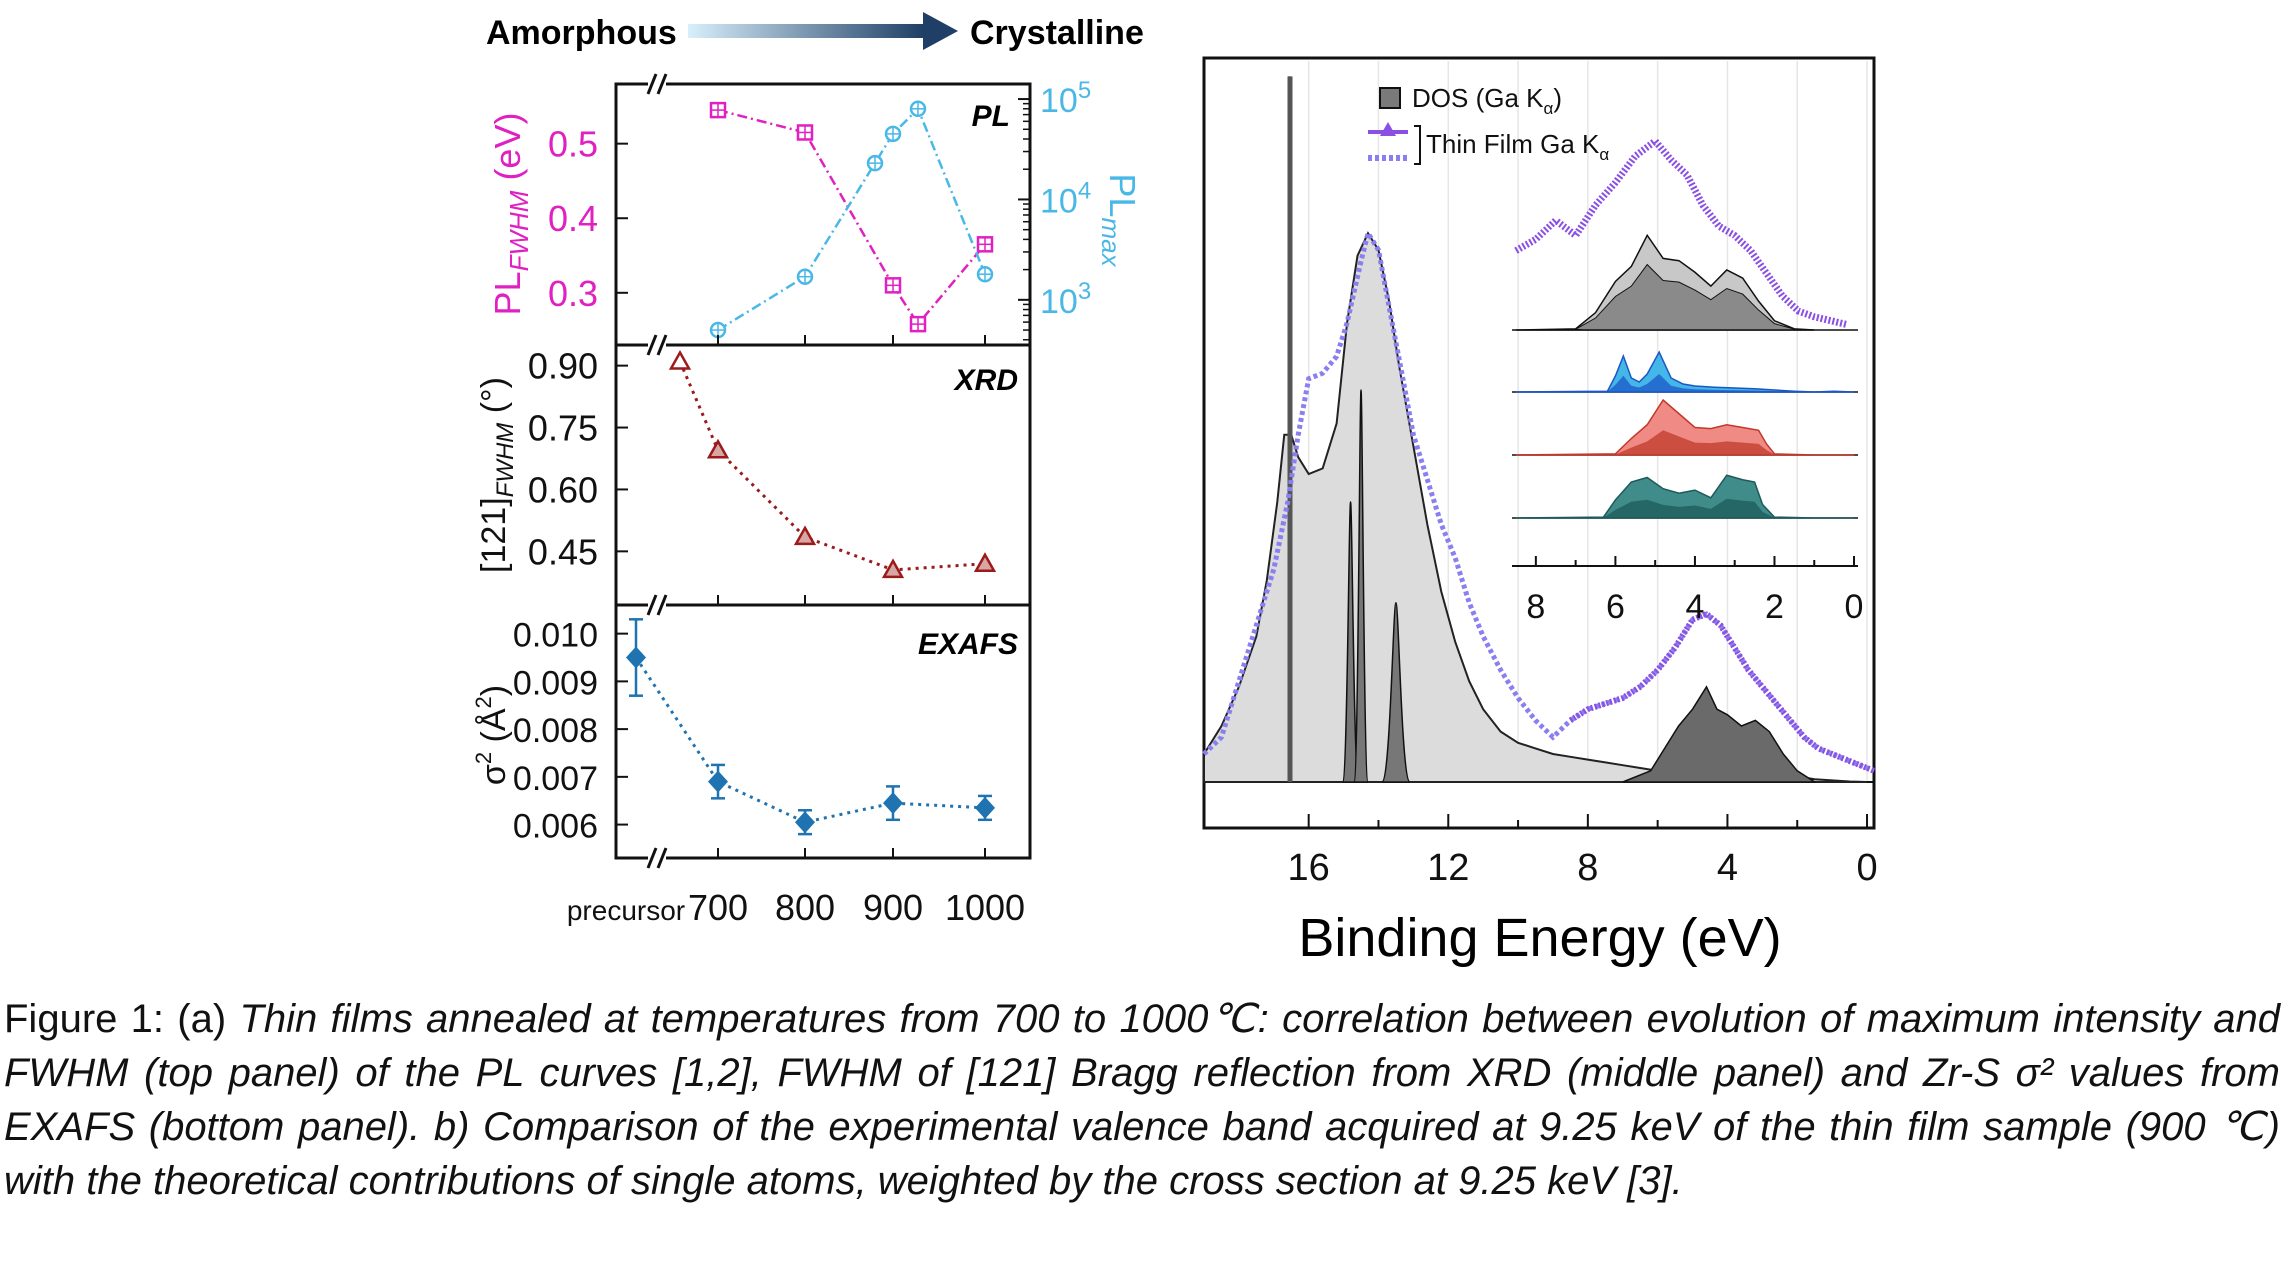  Describe the element at coordinates (968, 644) in the screenshot. I see `exafs-panel-label: EXAFS` at that location.